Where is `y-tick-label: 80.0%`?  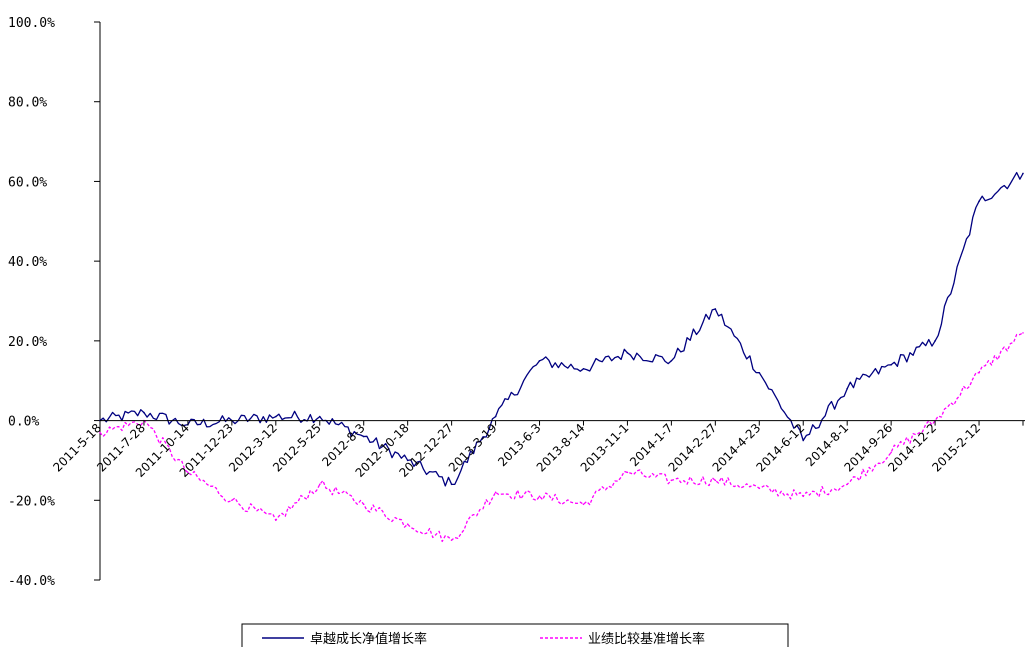
y-tick-label: 80.0% is located at coordinates (27, 103).